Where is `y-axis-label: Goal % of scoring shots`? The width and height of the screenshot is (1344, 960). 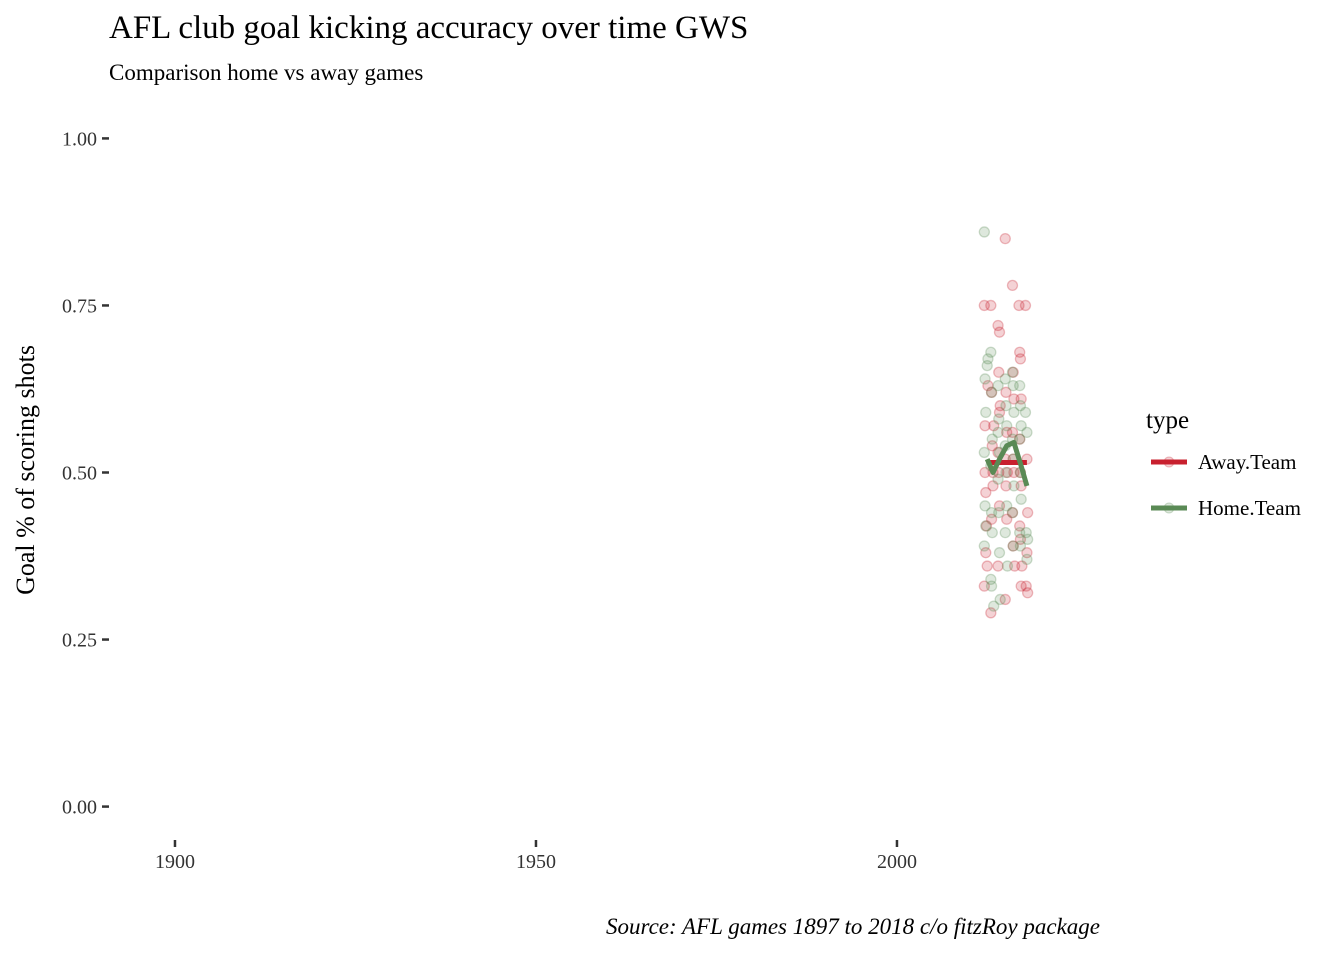
y-axis-label: Goal % of scoring shots is located at coordinates (25, 470).